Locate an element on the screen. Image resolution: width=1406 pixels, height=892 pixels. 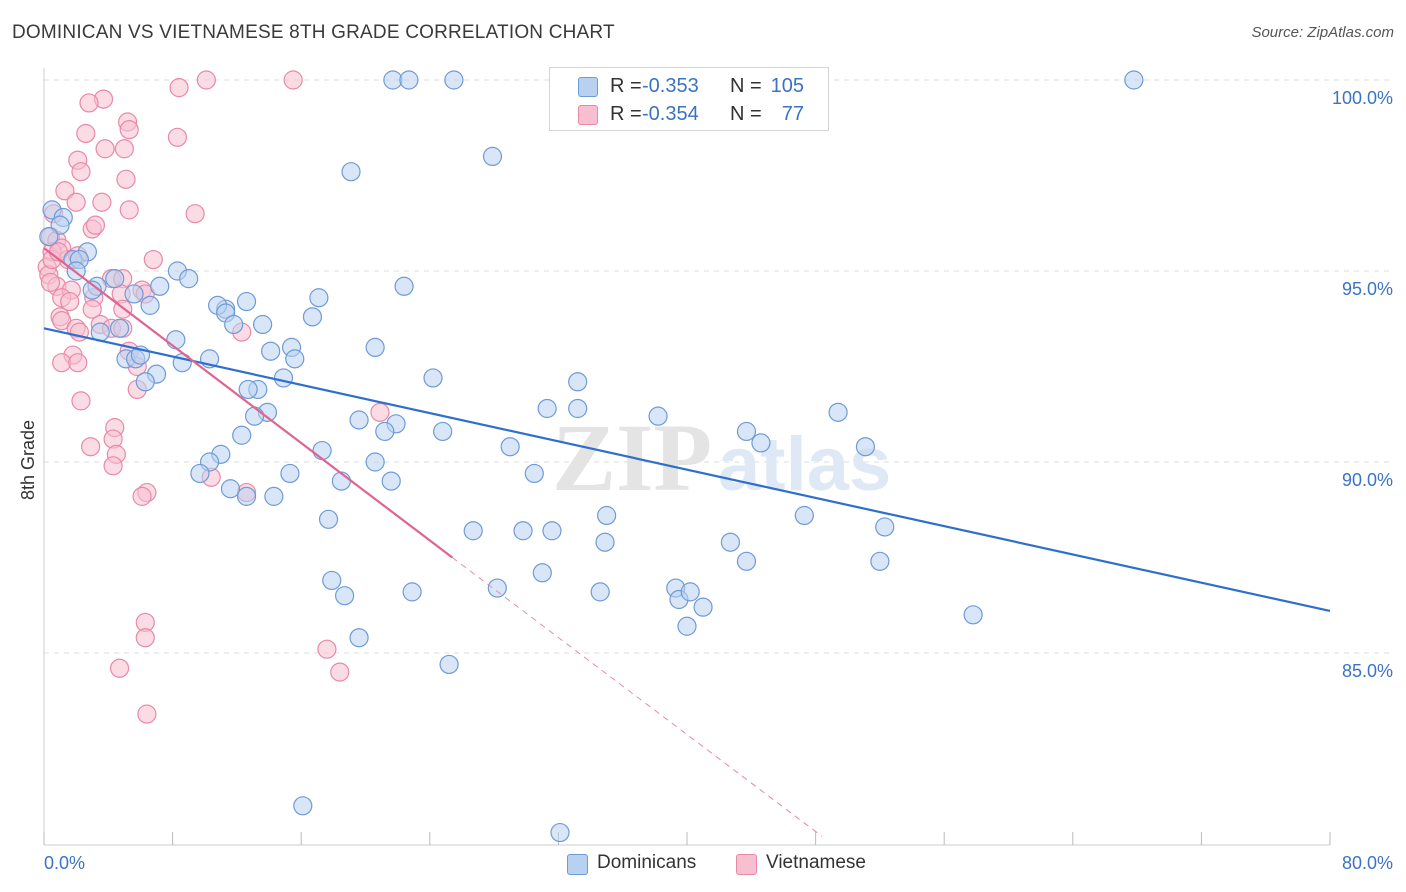
legend-r-value: -0.353 is located at coordinates (670, 86).